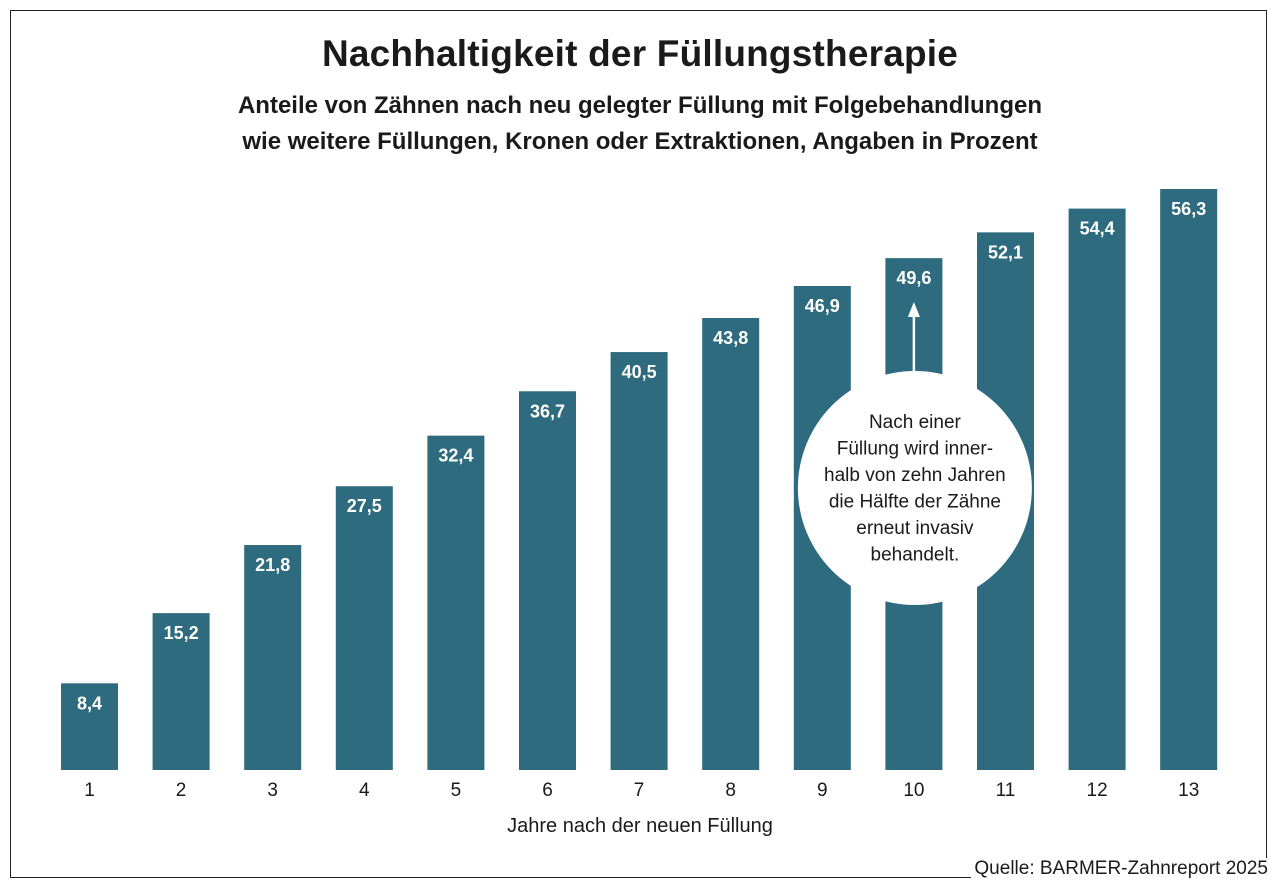 Image resolution: width=1280 pixels, height=891 pixels. Describe the element at coordinates (913, 278) in the screenshot. I see `bar-value-label: 49,6` at that location.